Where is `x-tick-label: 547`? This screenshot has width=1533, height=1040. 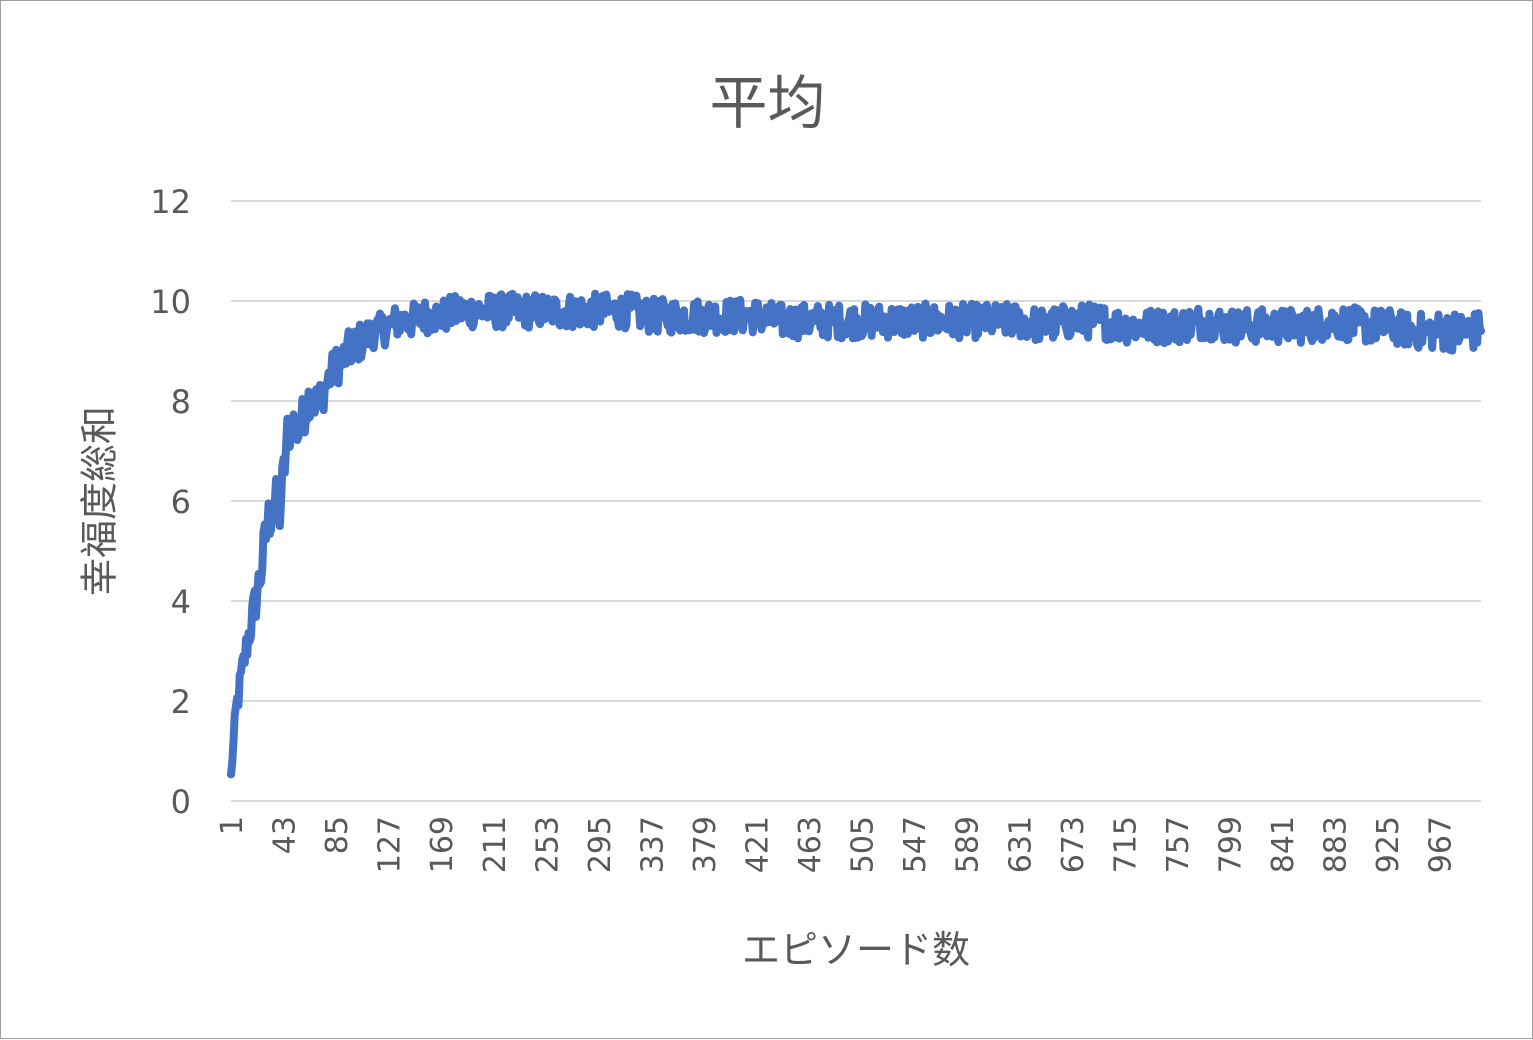 x-tick-label: 547 is located at coordinates (915, 844).